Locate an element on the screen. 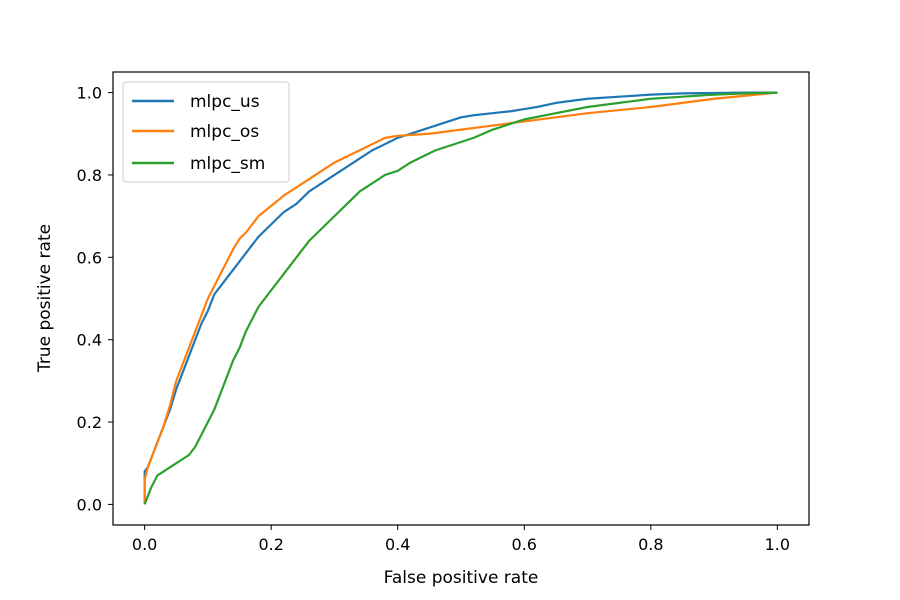 The height and width of the screenshot is (600, 900). y-tick-label: 1.0 is located at coordinates (89, 93).